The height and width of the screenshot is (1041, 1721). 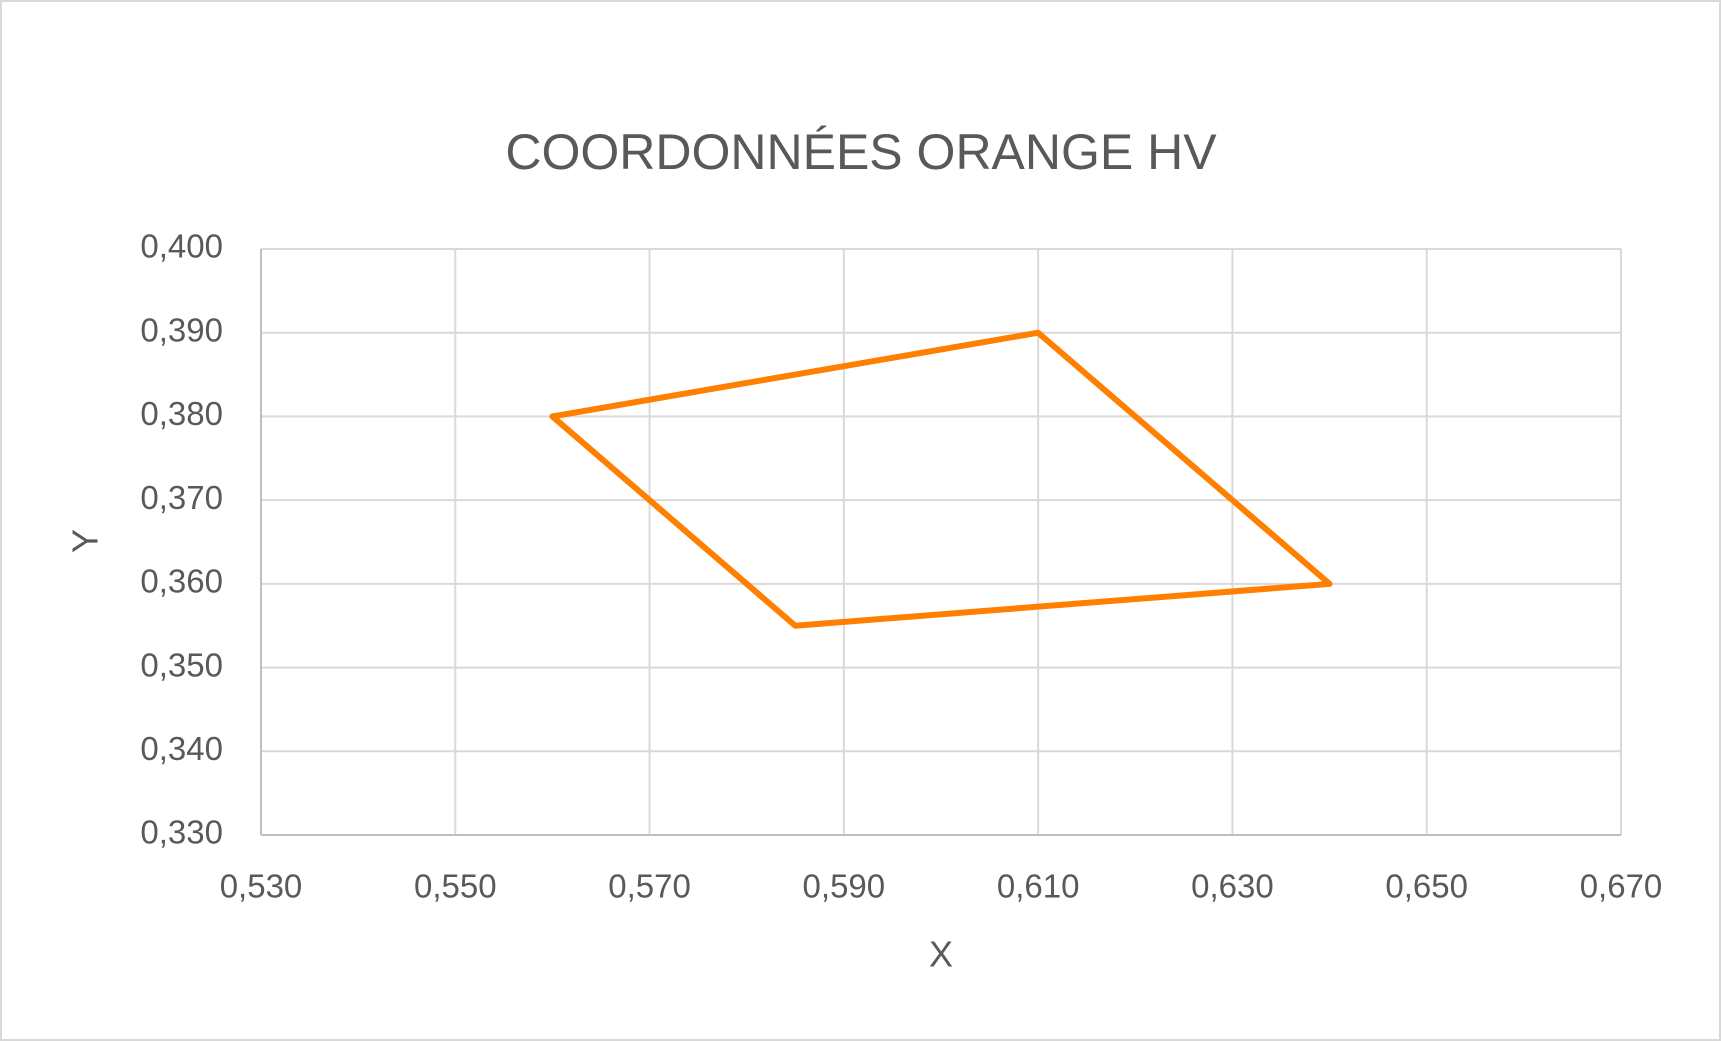 What do you see at coordinates (1232, 886) in the screenshot?
I see `x-tick-label: 0,630` at bounding box center [1232, 886].